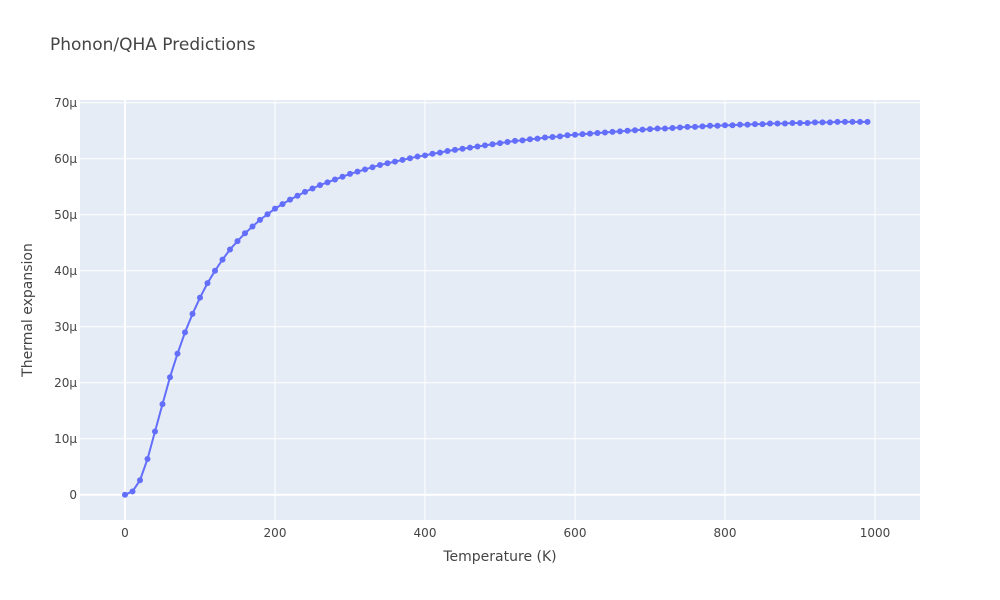 The image size is (1000, 600). Describe the element at coordinates (125, 533) in the screenshot. I see `x-tick-label: 0` at that location.